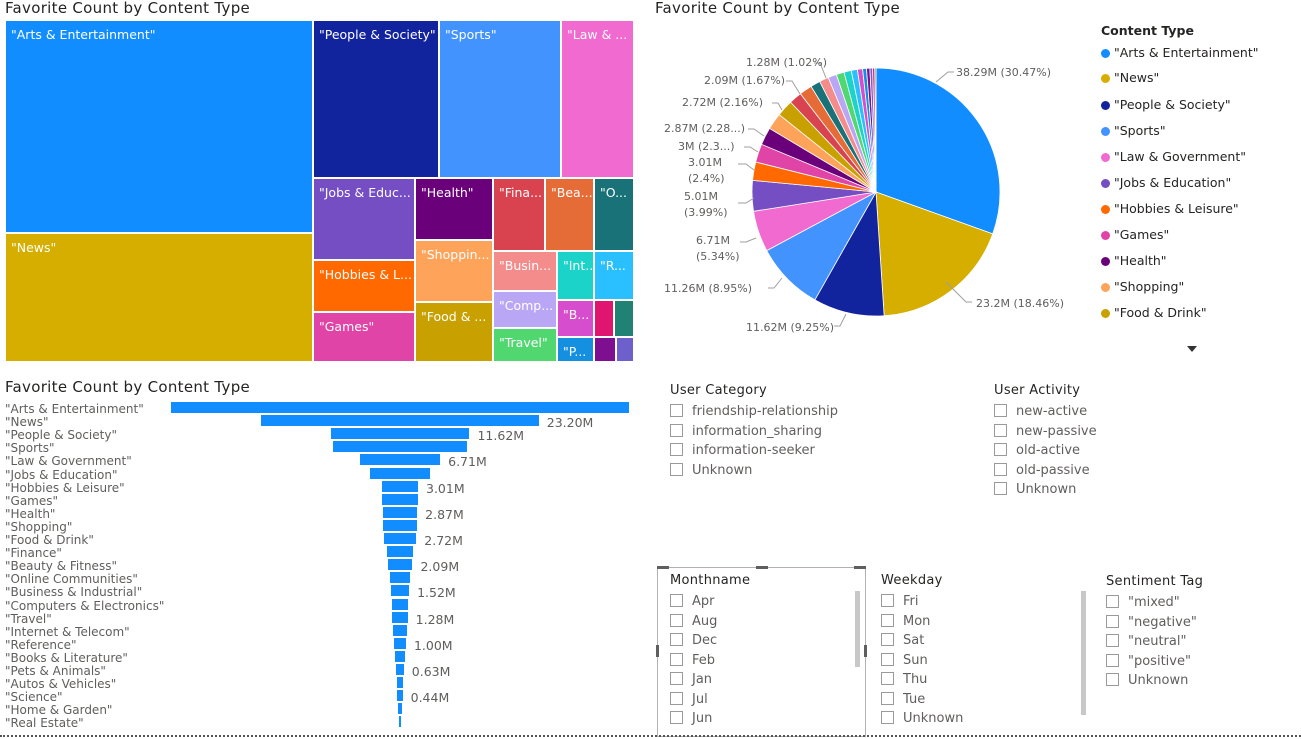 Image resolution: width=1301 pixels, height=739 pixels. What do you see at coordinates (904, 660) in the screenshot?
I see `slicer-option: Sun` at bounding box center [904, 660].